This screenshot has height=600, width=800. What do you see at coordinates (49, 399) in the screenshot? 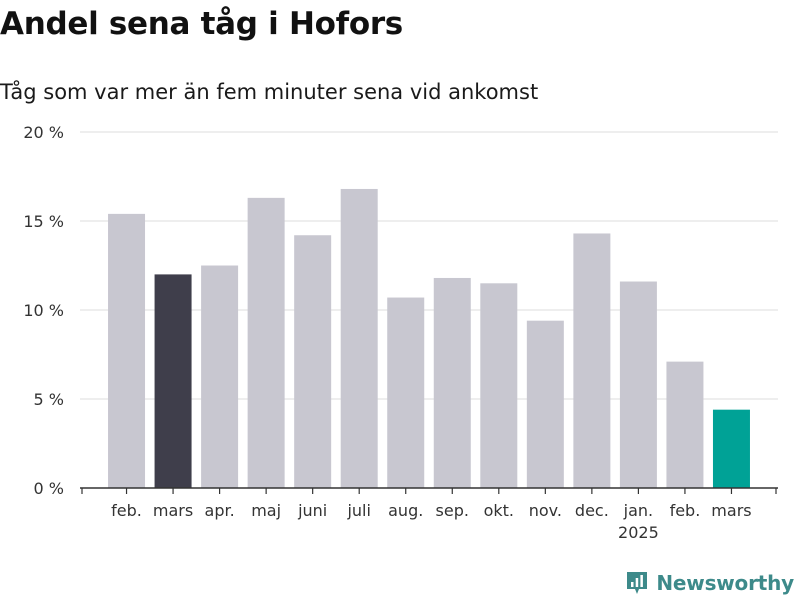
I see `y-tick-label: 5 %` at bounding box center [49, 399].